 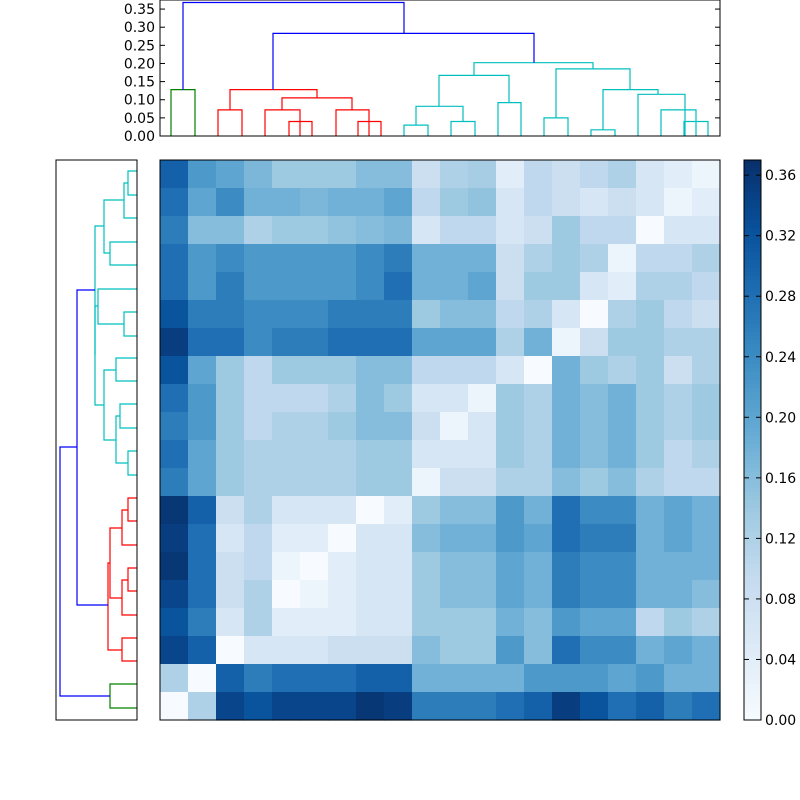 I want to click on top-dendrogram-y-axis: 0.00 0.05 0.10 0.15 0.20 0.25 0.30 0.35, so click(x=422, y=73).